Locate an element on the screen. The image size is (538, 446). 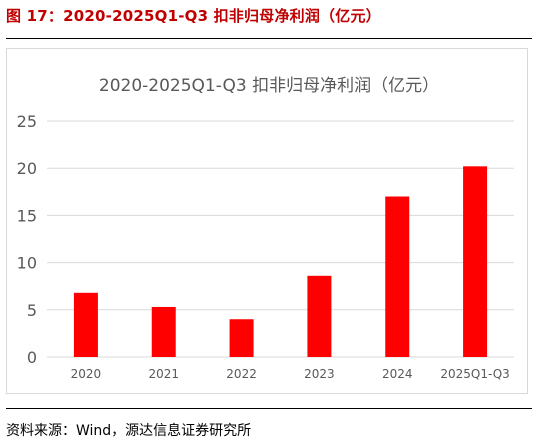
y-tick-label: 5 is located at coordinates (32, 310).